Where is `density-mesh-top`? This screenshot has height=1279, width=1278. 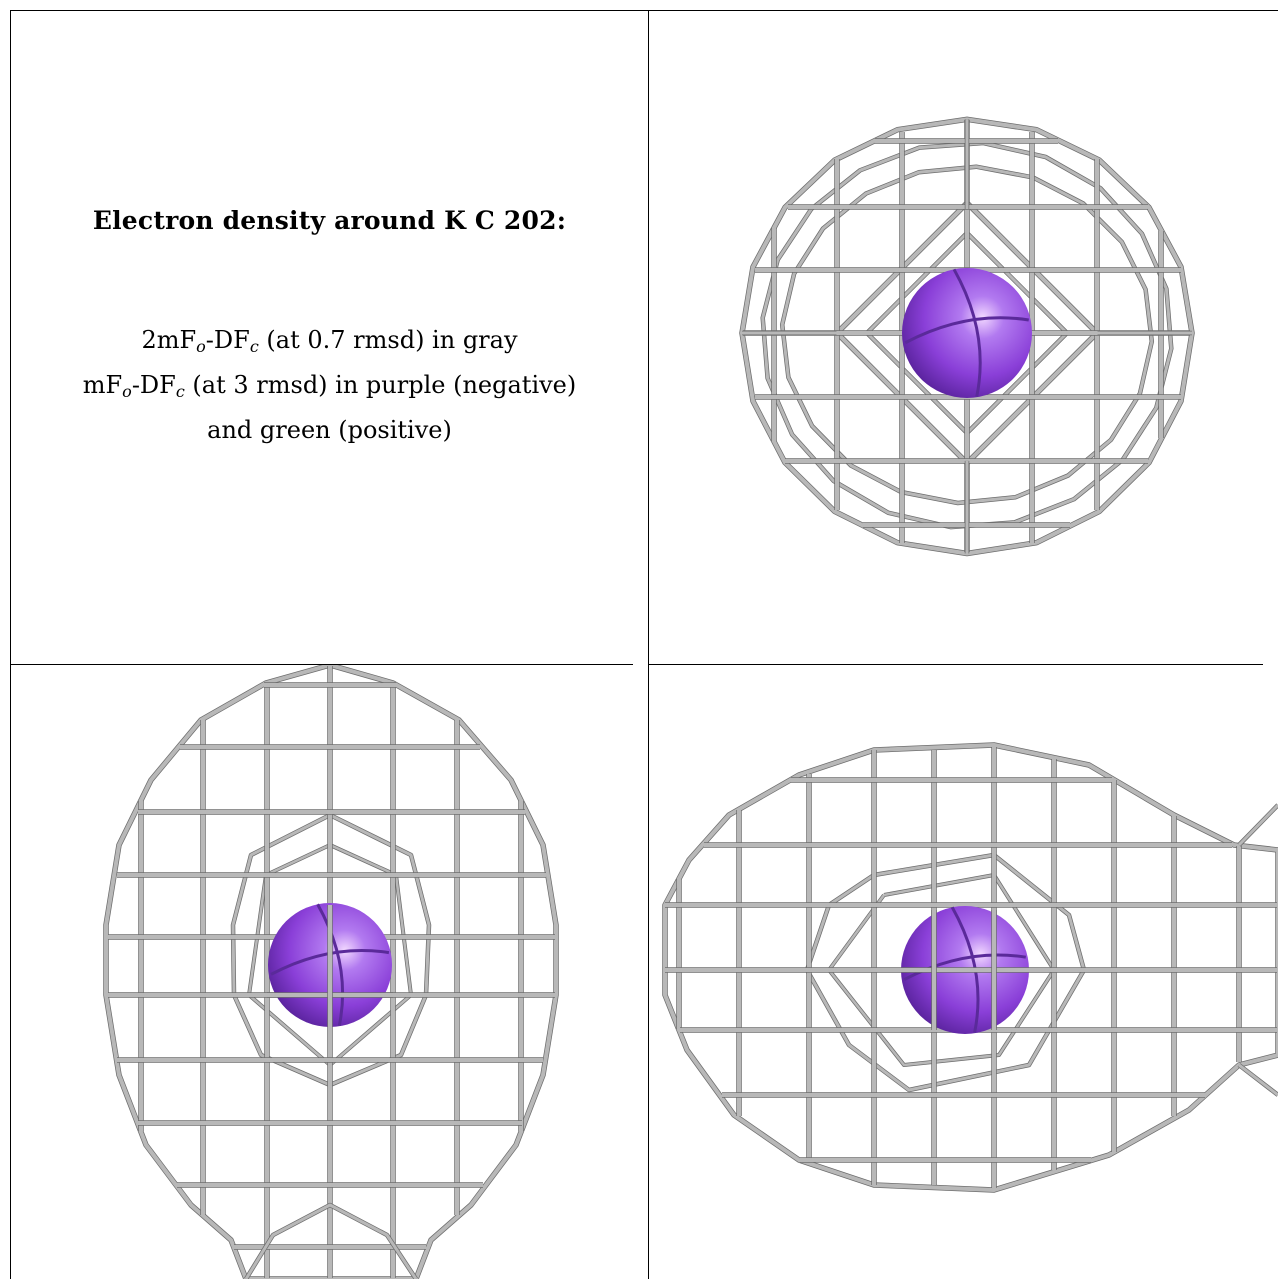 density-mesh-top is located at coordinates (967, 336).